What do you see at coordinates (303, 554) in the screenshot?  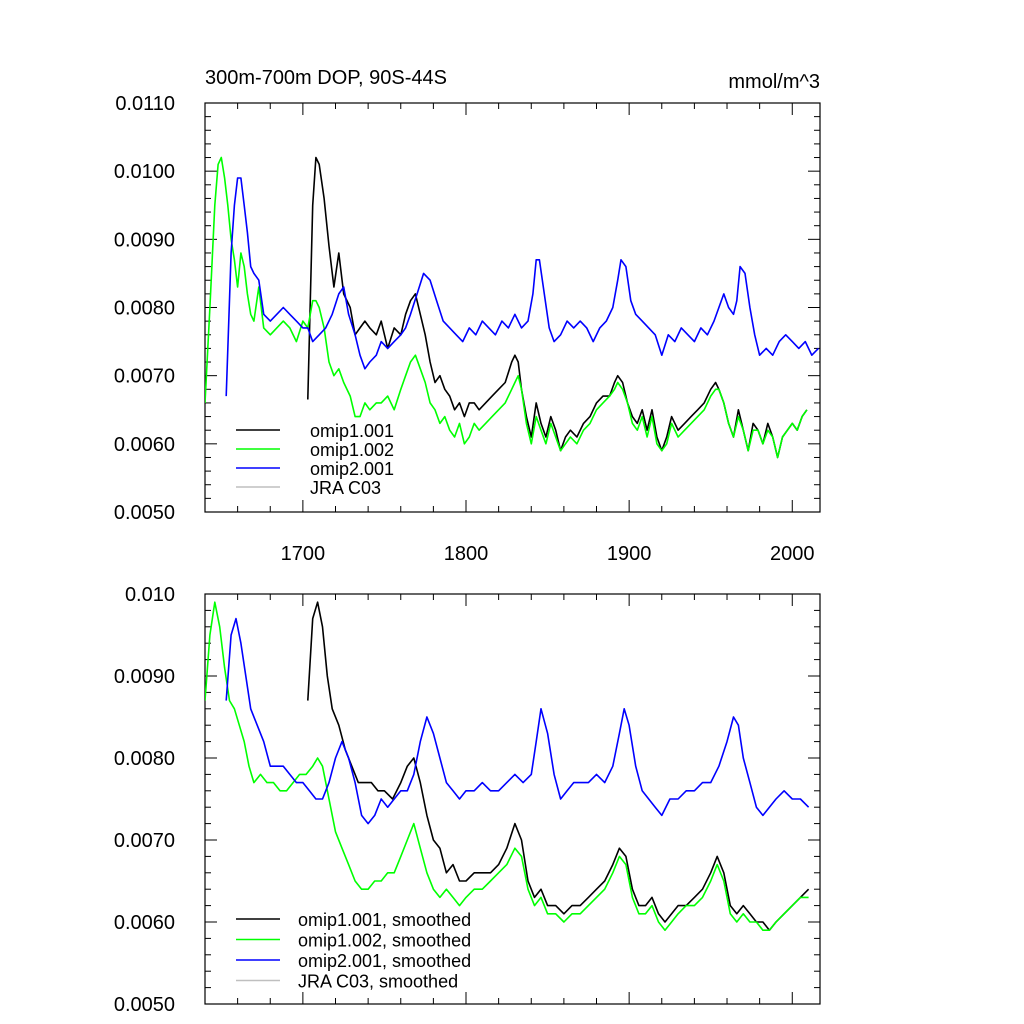 I see `x-tick-label: 1700` at bounding box center [303, 554].